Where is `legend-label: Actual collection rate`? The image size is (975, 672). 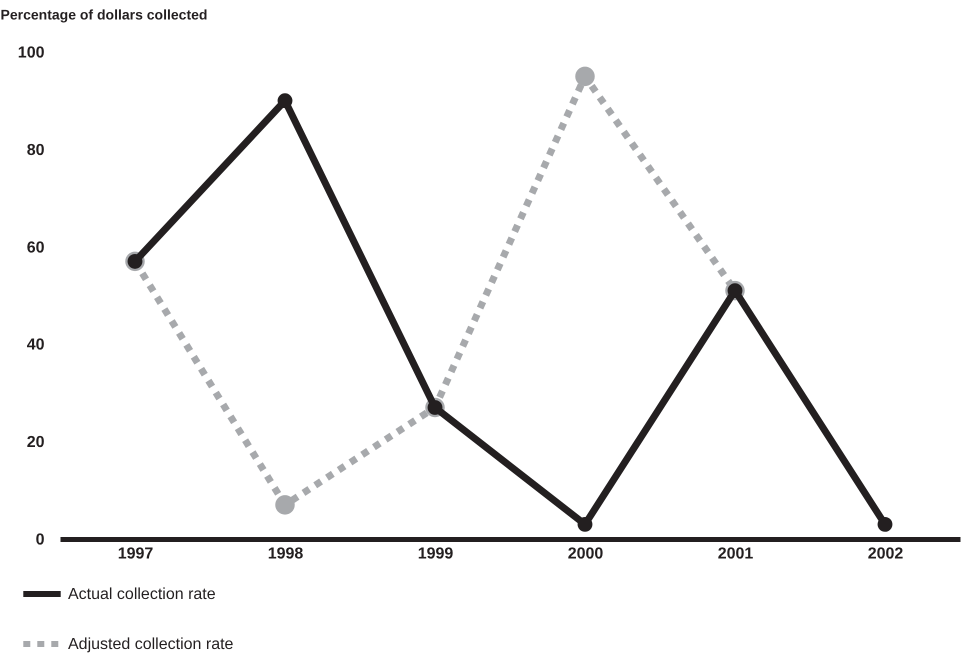
legend-label: Actual collection rate is located at coordinates (142, 594).